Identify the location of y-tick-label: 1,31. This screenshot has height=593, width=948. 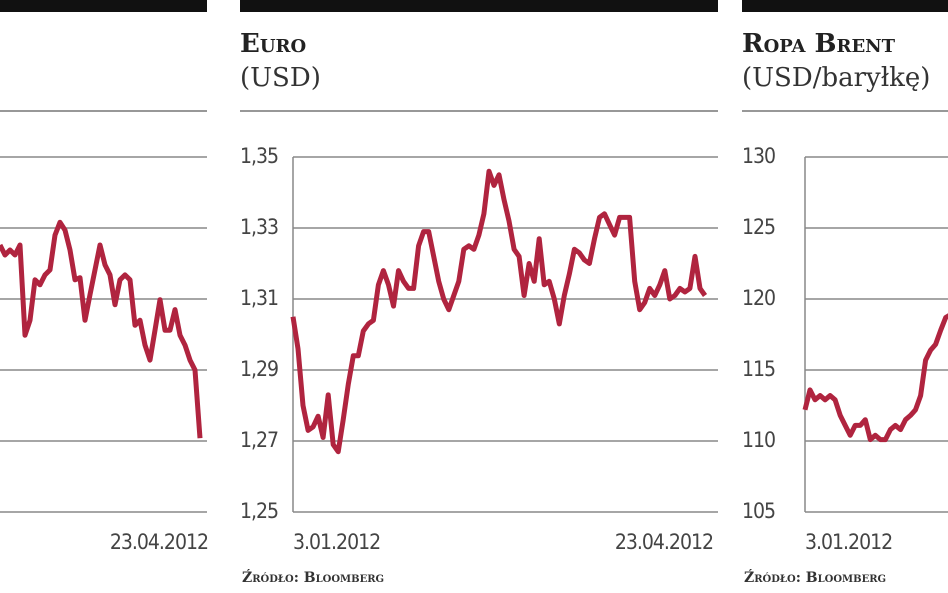
(259, 298).